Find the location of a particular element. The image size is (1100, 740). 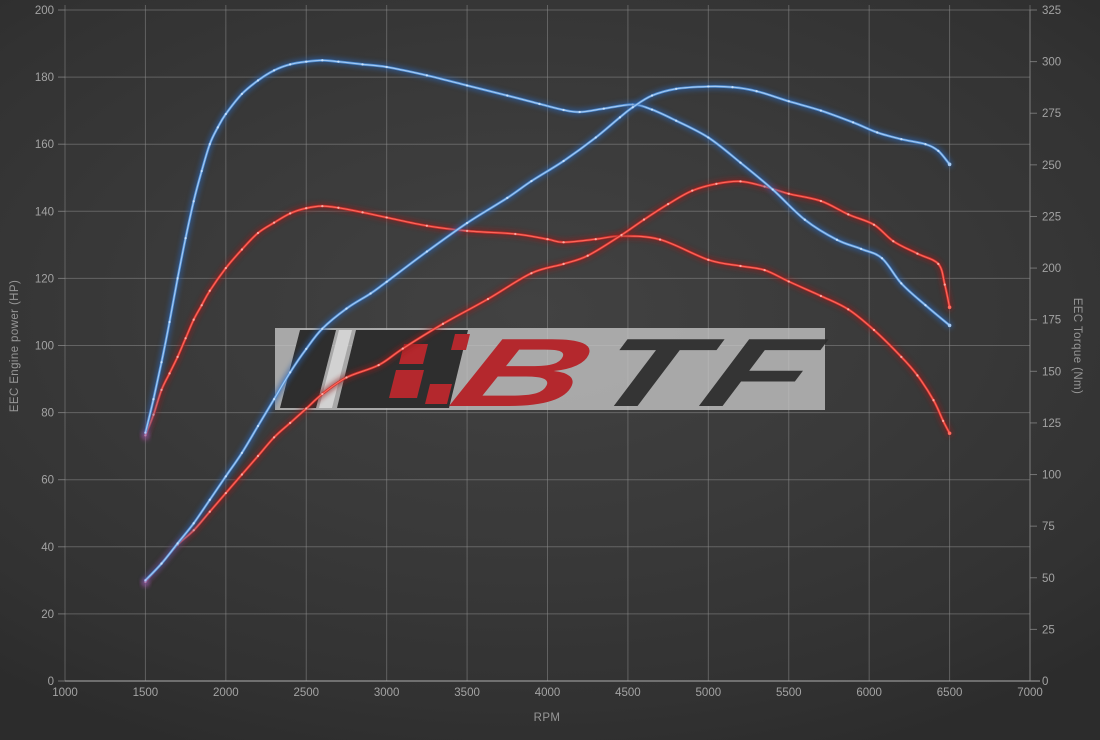

x-tick-label: 3000 is located at coordinates (387, 693).